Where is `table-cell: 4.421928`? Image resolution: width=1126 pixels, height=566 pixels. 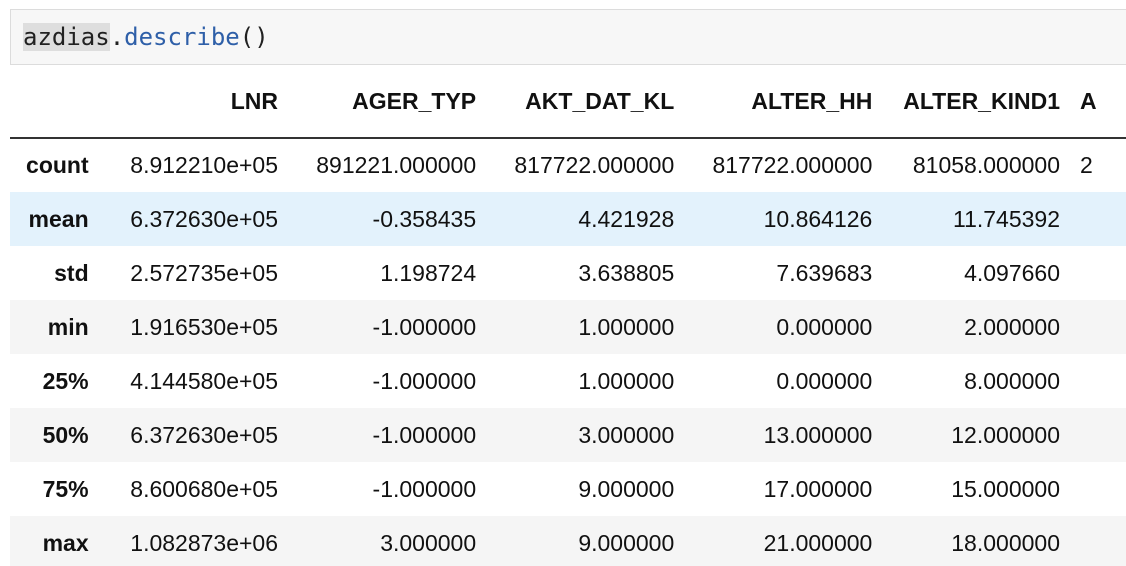 table-cell: 4.421928 is located at coordinates (626, 218).